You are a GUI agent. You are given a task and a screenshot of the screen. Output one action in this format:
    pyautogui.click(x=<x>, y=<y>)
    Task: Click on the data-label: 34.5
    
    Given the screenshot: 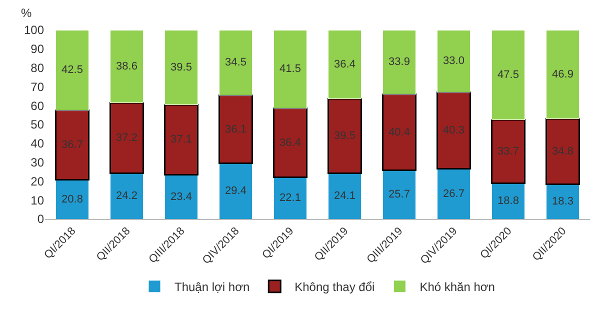 What is the action you would take?
    pyautogui.click(x=235, y=62)
    